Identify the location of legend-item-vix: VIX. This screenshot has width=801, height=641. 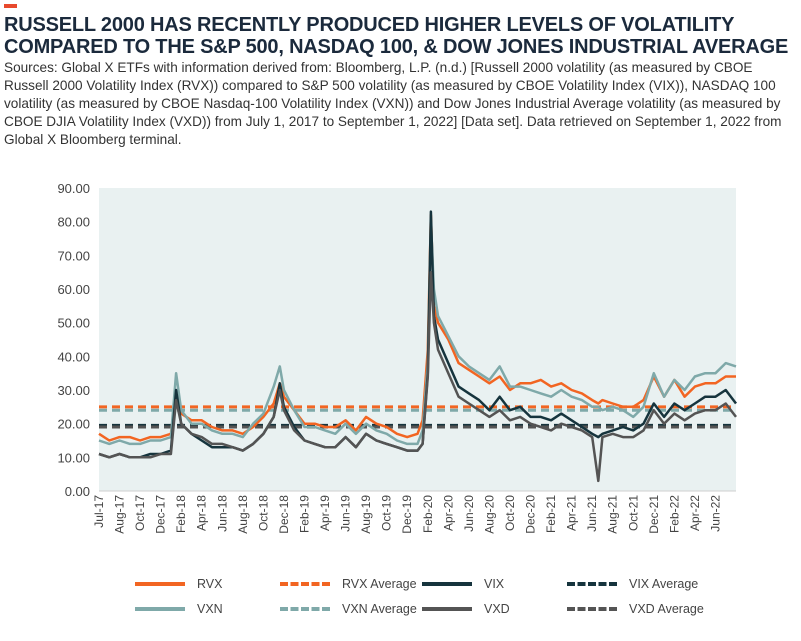
(463, 584).